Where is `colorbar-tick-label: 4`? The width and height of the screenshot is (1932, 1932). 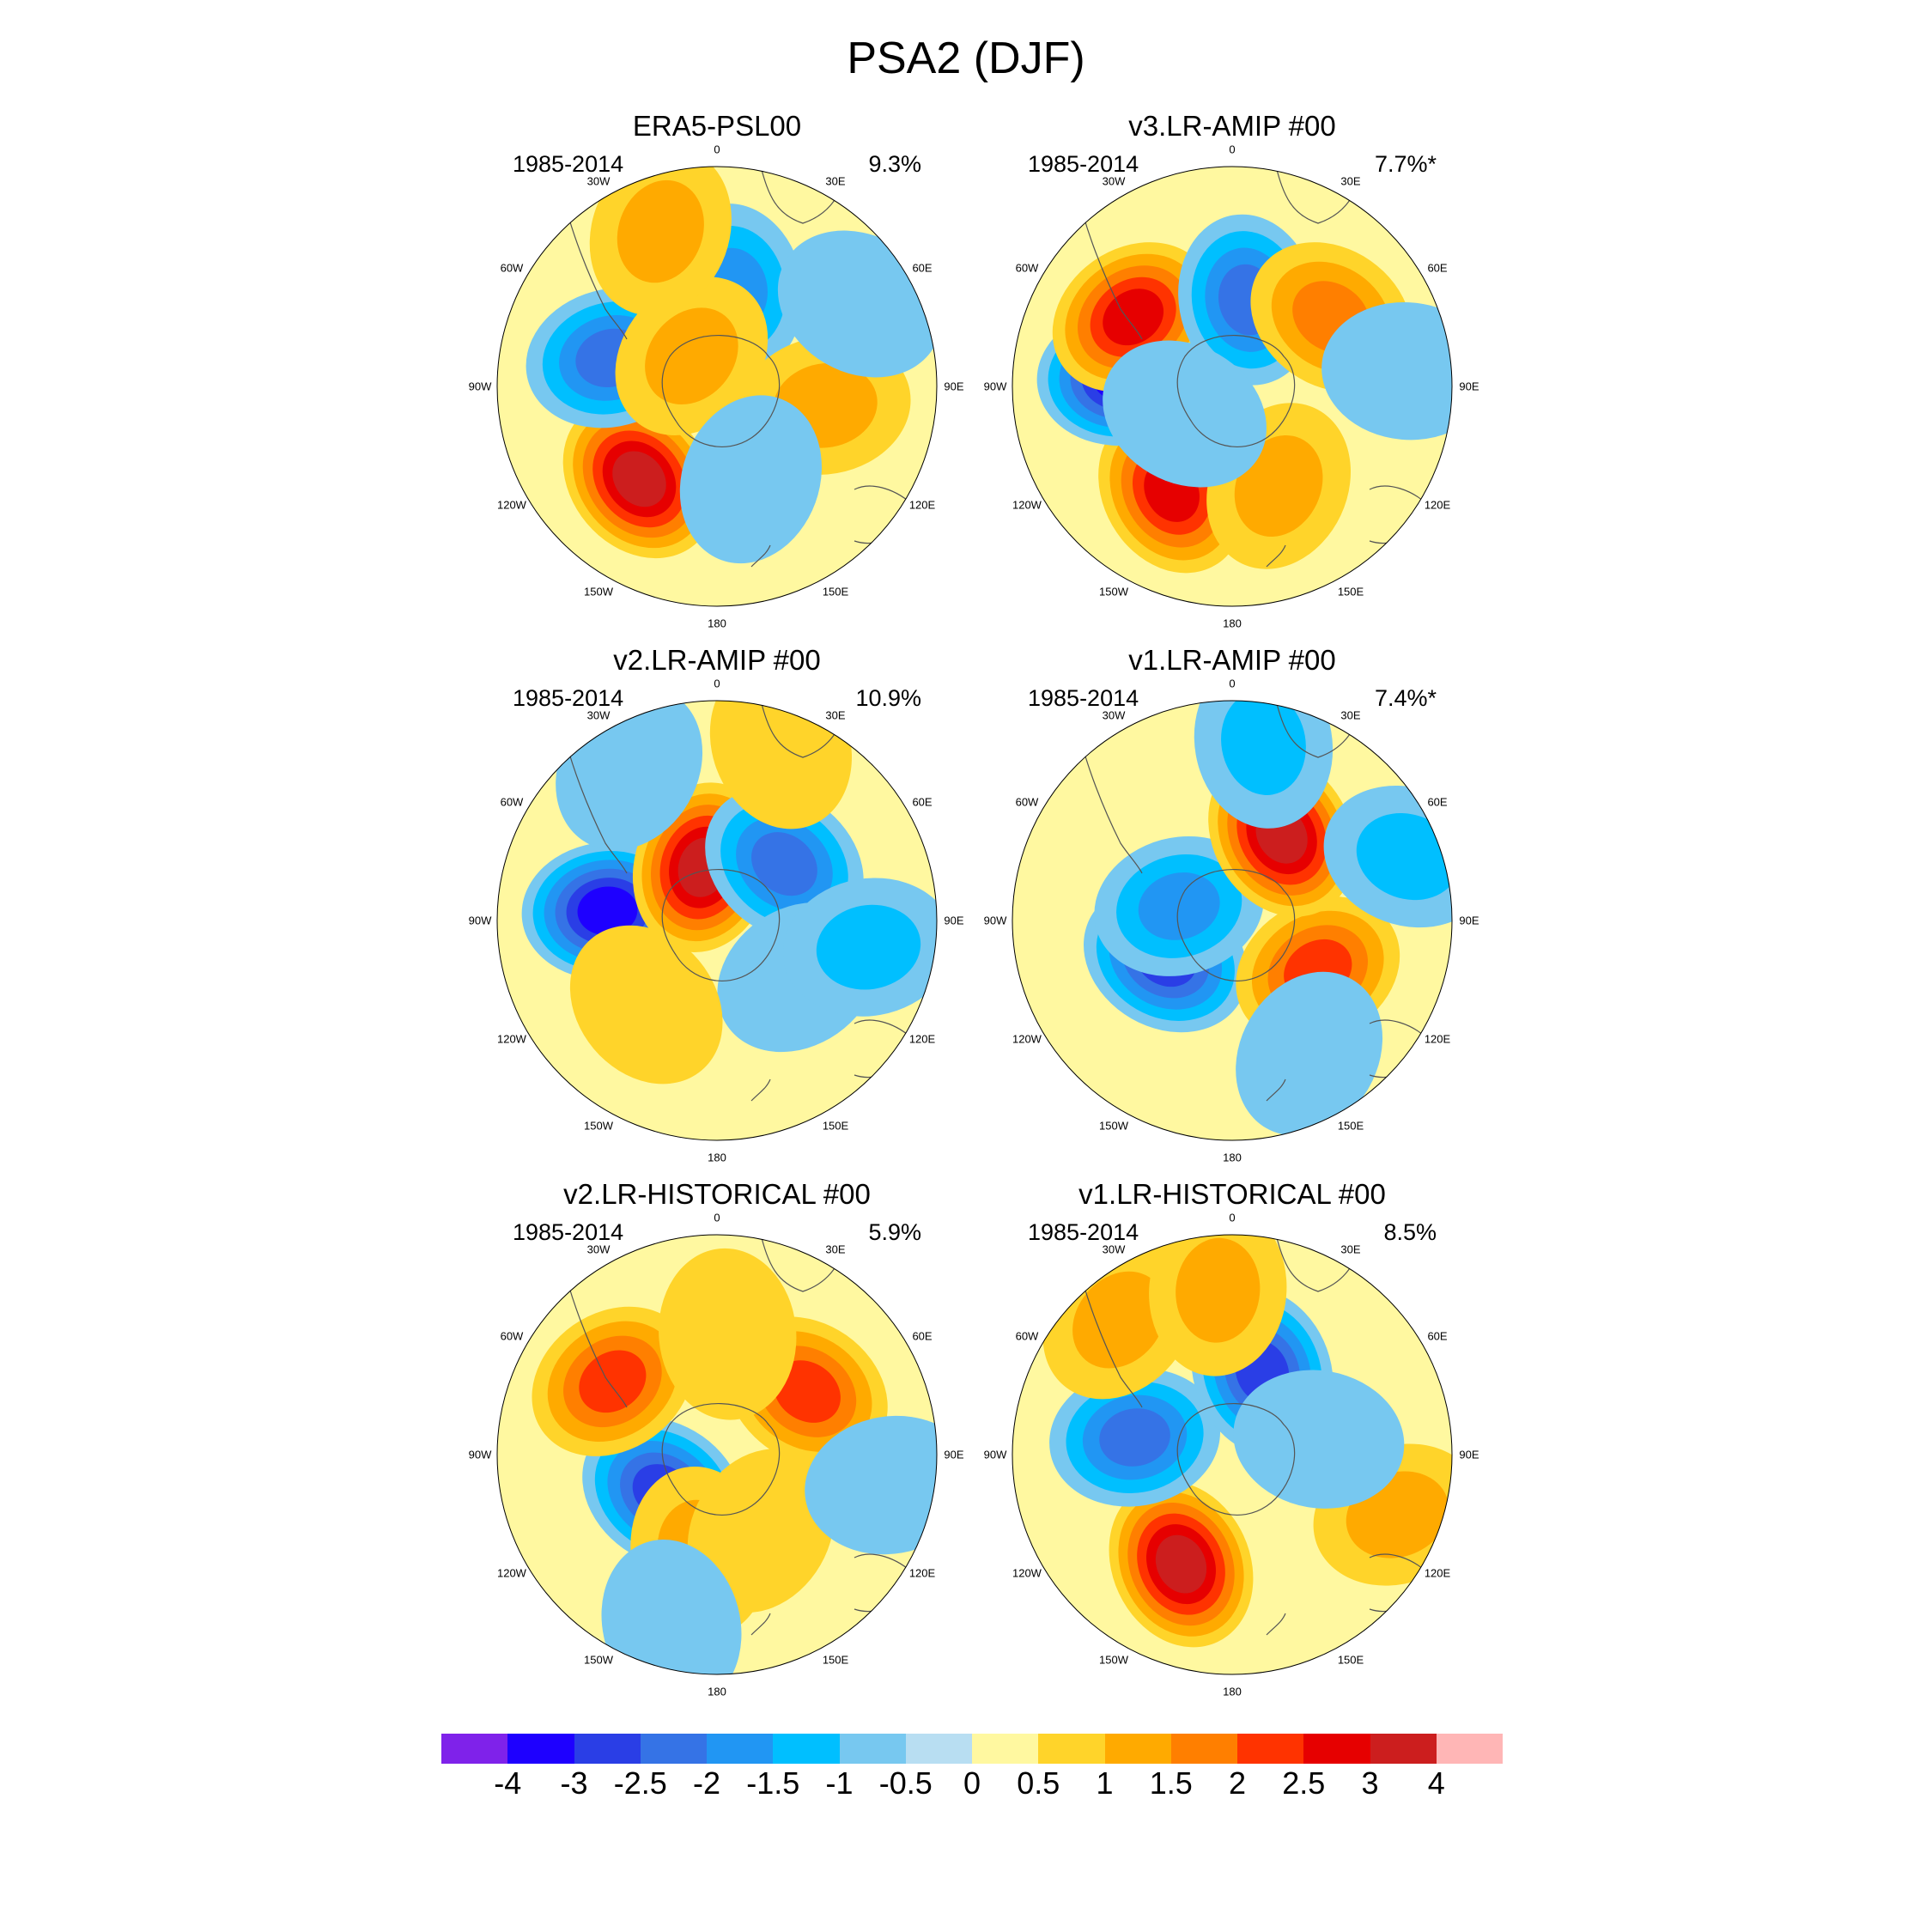 colorbar-tick-label: 4 is located at coordinates (1436, 1783).